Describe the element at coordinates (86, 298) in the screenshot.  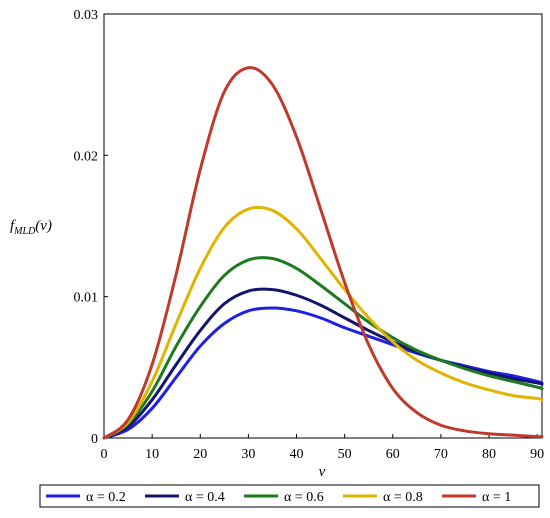
I see `y-tick-label: 0.01` at that location.